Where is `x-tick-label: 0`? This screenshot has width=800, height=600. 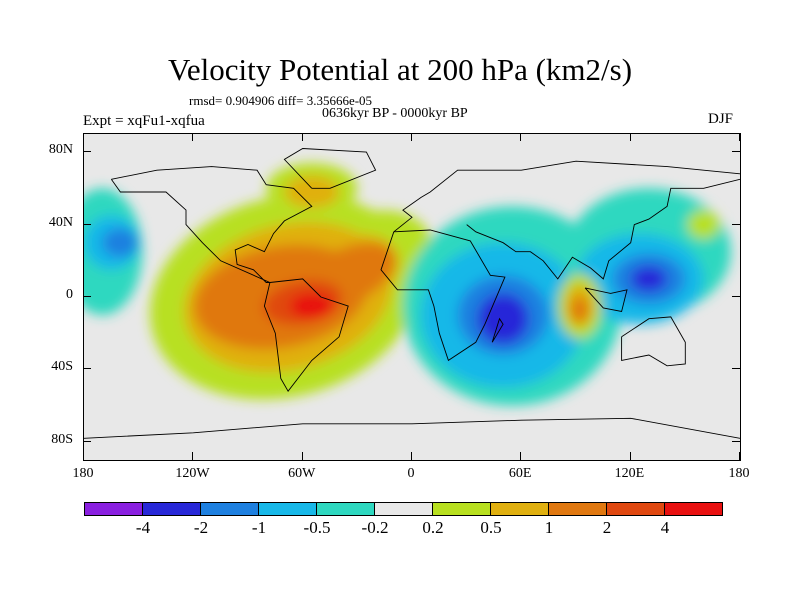
x-tick-label: 0 is located at coordinates (411, 473).